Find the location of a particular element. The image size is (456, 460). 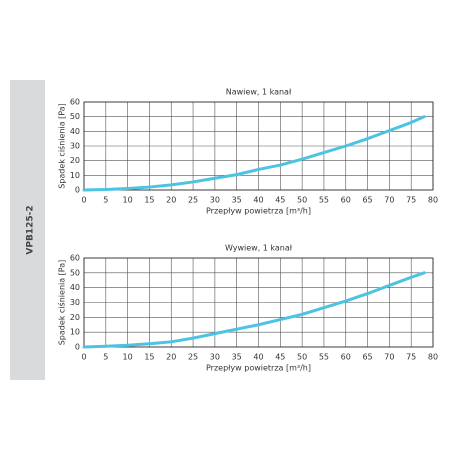

side-bar is located at coordinates (27, 230).